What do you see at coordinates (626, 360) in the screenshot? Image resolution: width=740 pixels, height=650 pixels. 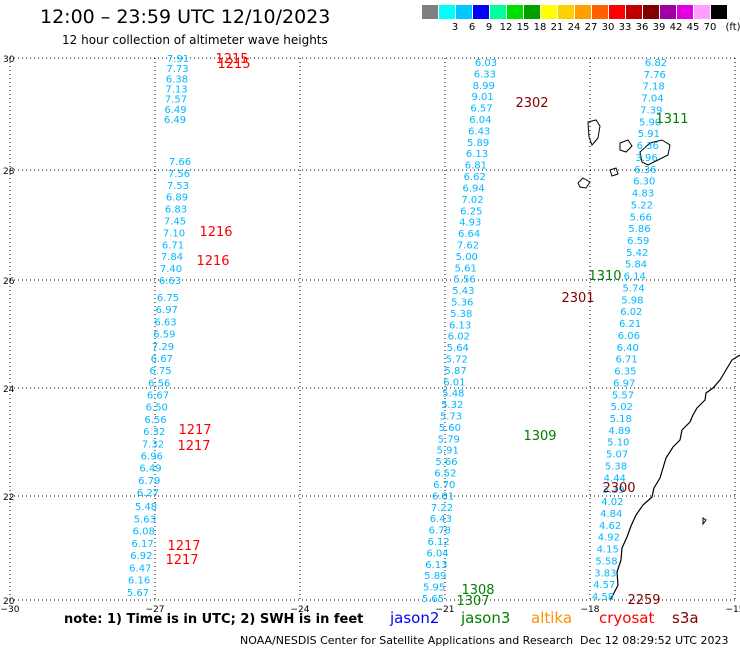 I see `swh-value: 6.71` at bounding box center [626, 360].